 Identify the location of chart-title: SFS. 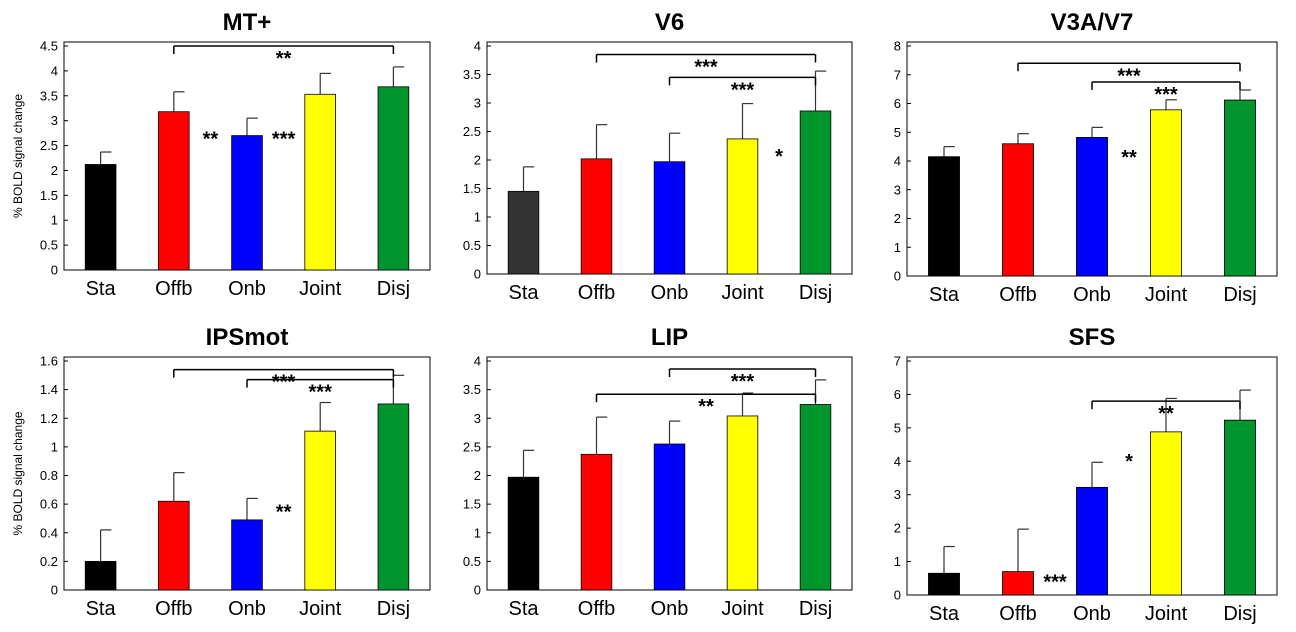
(1092, 337).